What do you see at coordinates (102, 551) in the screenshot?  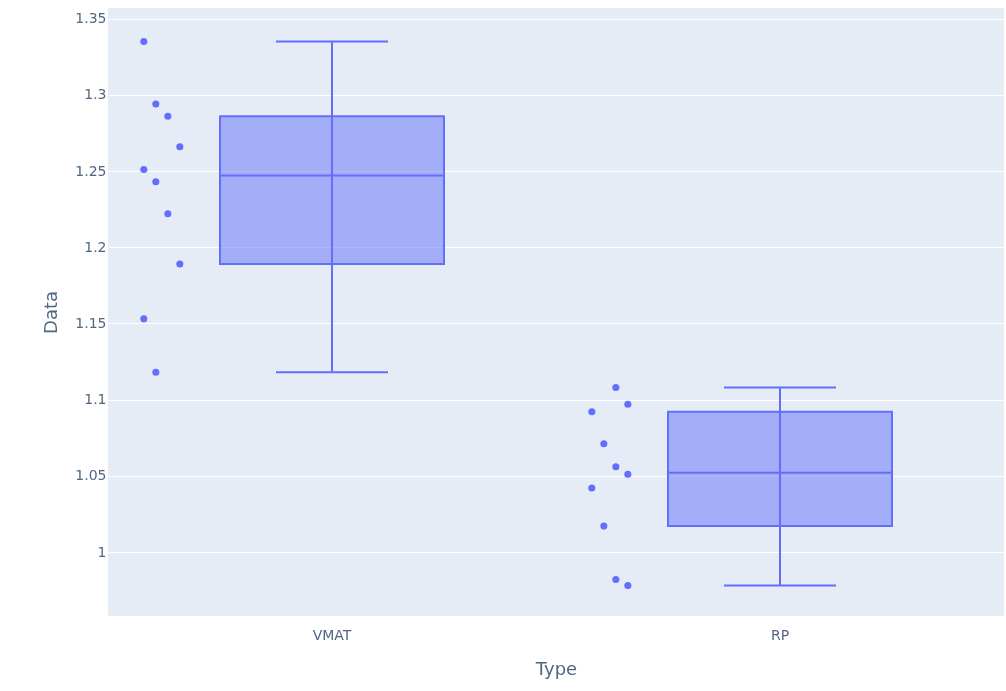 I see `y-tick-label: 1` at bounding box center [102, 551].